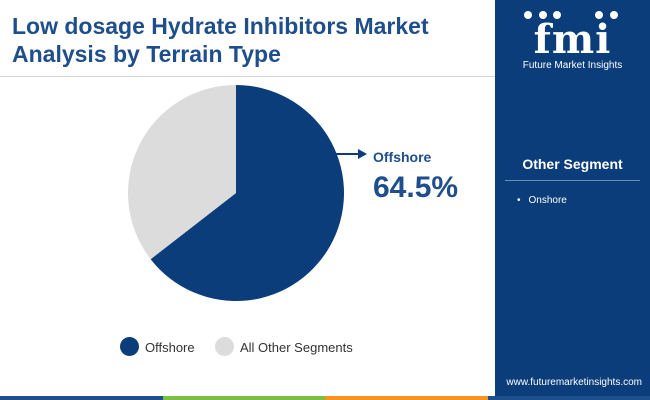  Describe the element at coordinates (402, 157) in the screenshot. I see `callout-label: Offshore` at that location.